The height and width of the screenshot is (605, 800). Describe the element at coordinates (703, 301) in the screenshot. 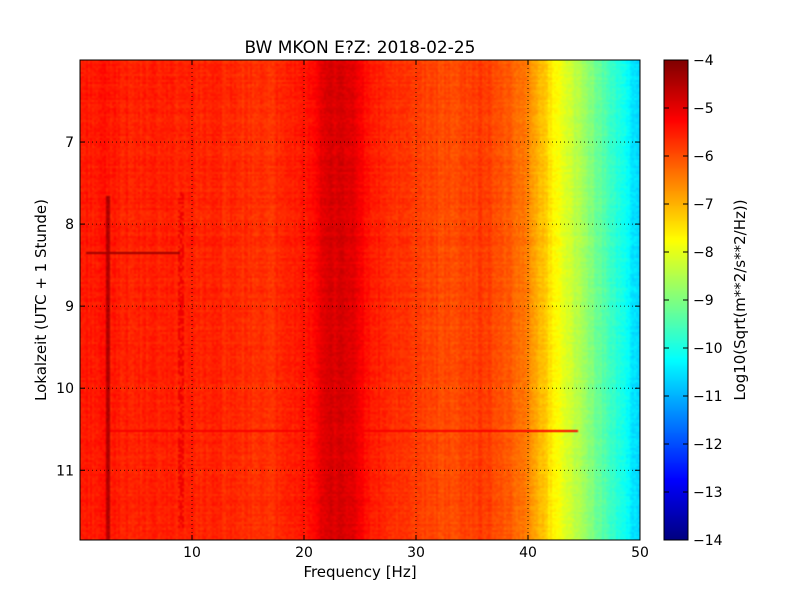

I see `colorbar-tick-label: −9` at that location.